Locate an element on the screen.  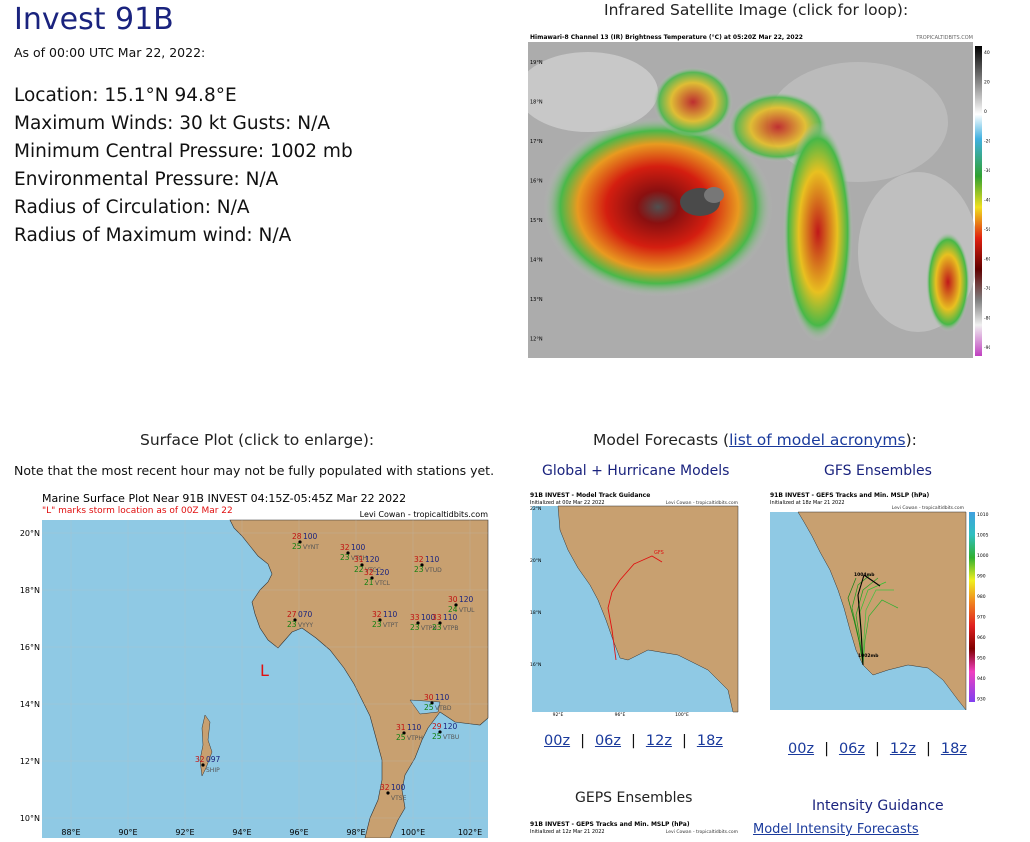
gfs-run-12z: 12z is located at coordinates (902, 749).